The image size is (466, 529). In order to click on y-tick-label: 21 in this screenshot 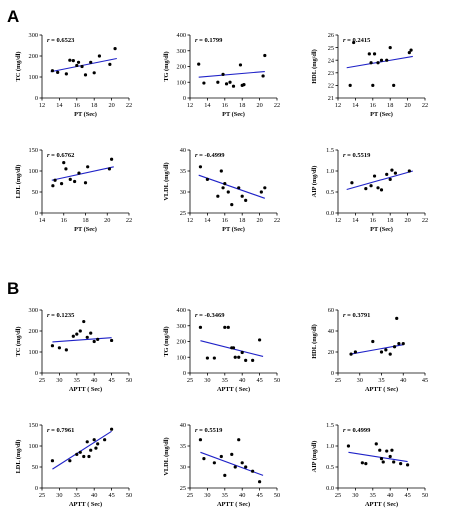, I will do `click(331, 98)`.